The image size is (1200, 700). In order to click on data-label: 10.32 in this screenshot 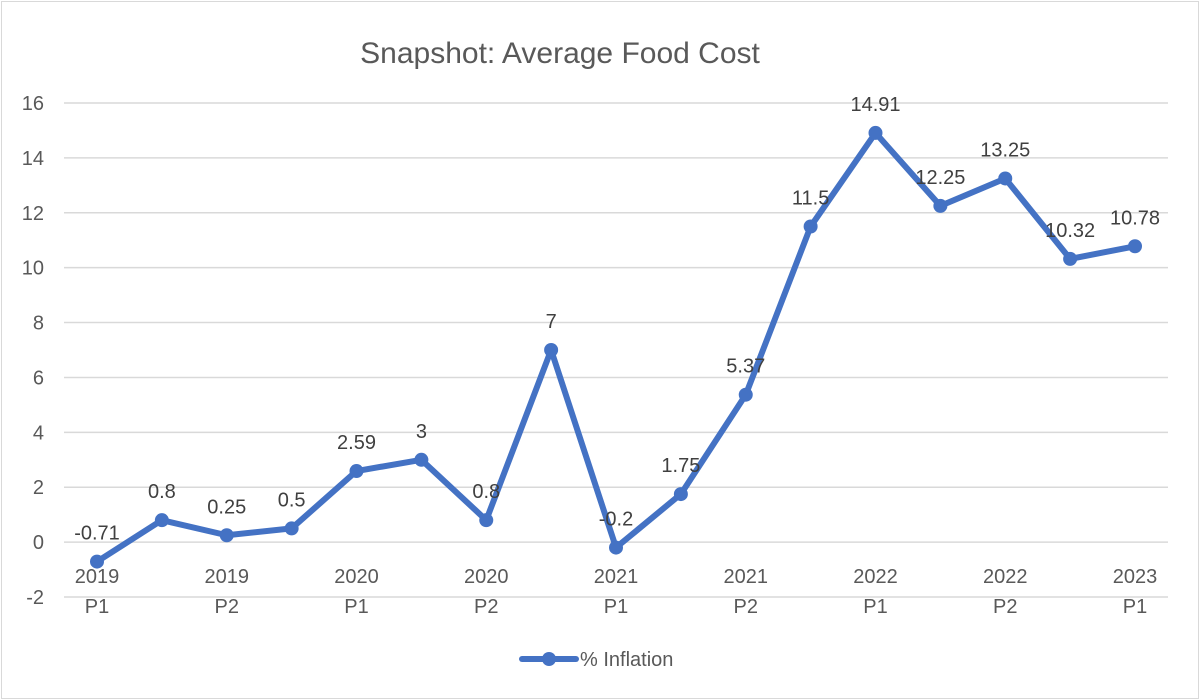, I will do `click(1070, 231)`.